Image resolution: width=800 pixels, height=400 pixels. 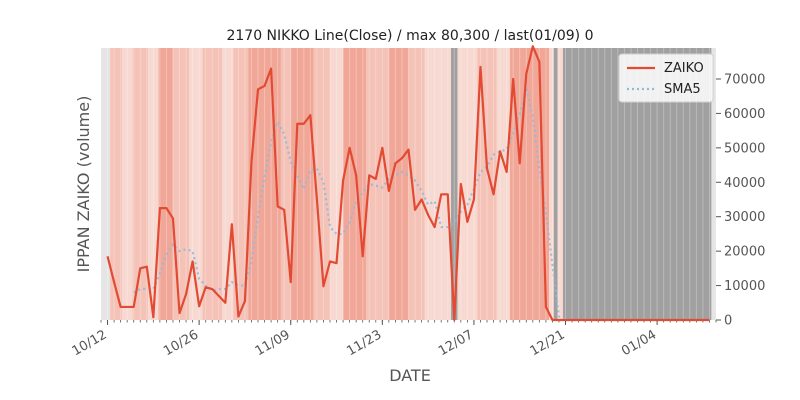 I want to click on x-tick-label: 01/04, so click(x=639, y=343).